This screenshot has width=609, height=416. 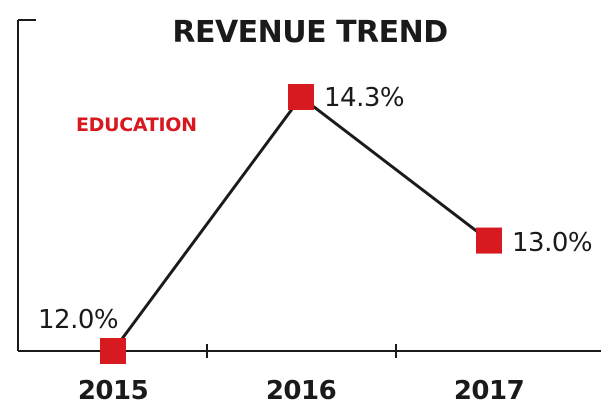 What do you see at coordinates (489, 391) in the screenshot?
I see `x-tick-label-2017: 2017` at bounding box center [489, 391].